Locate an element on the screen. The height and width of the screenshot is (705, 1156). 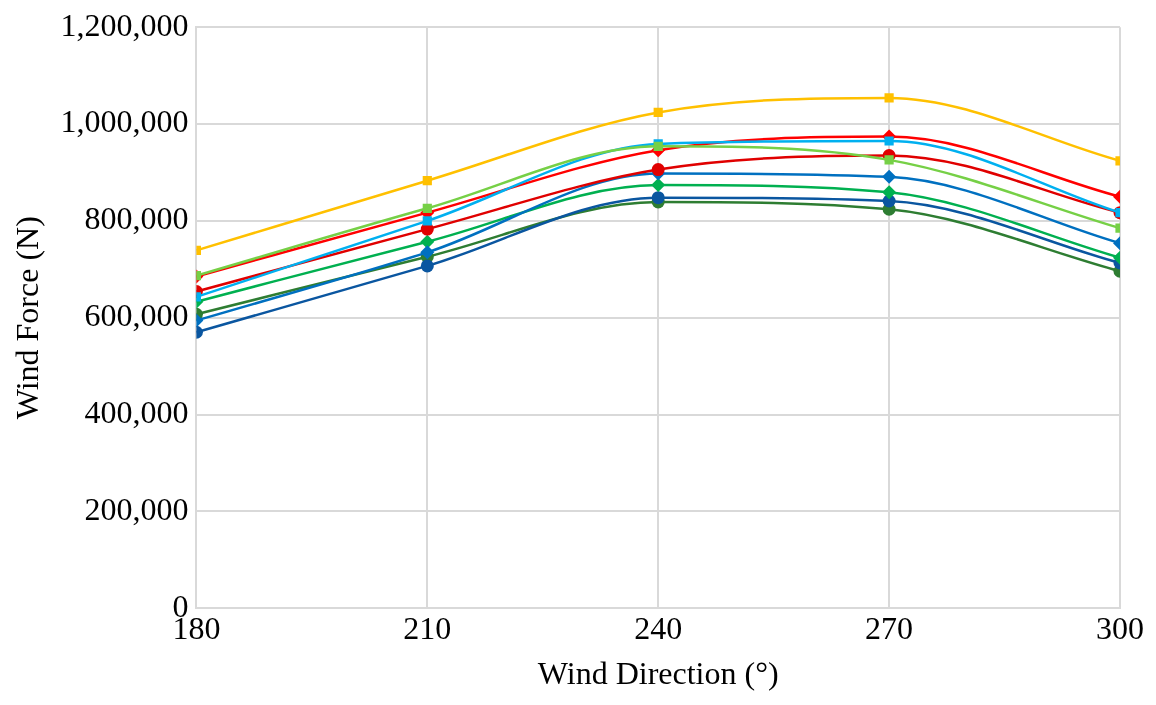
y-tick-label: 400,000 is located at coordinates (136, 411).